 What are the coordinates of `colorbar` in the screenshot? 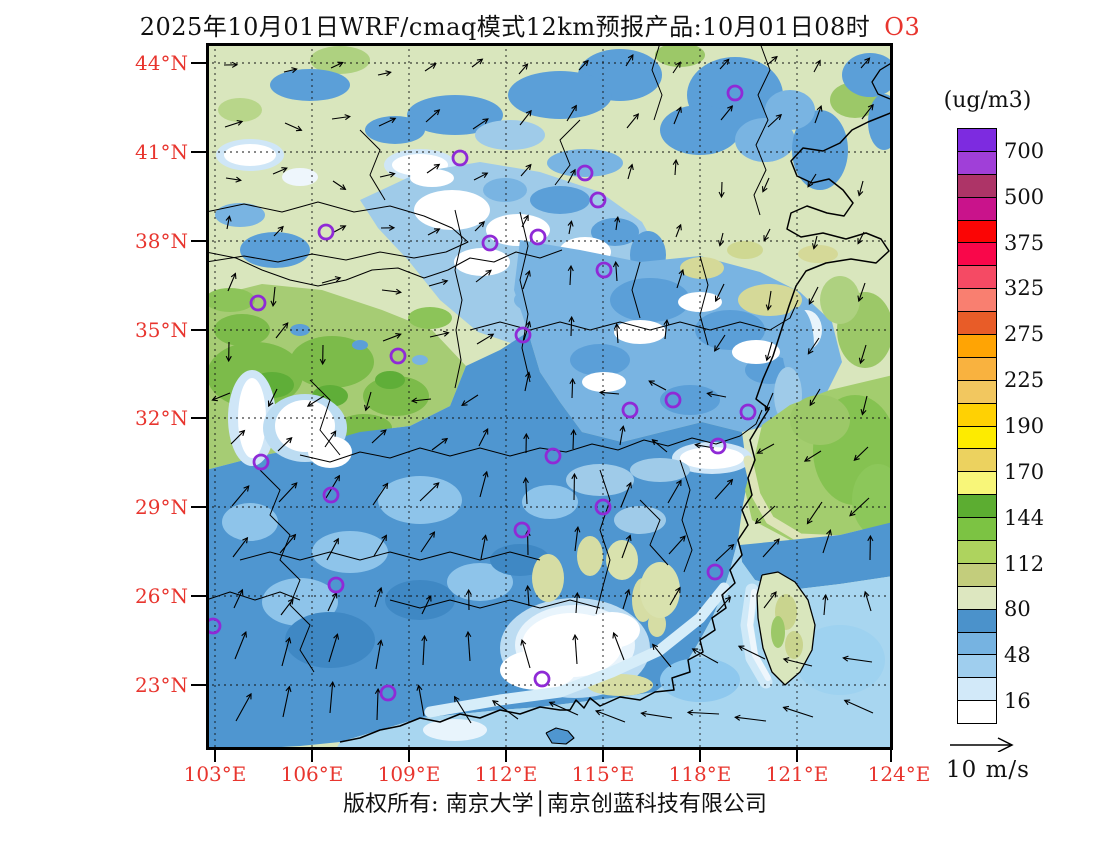 It's located at (977, 426).